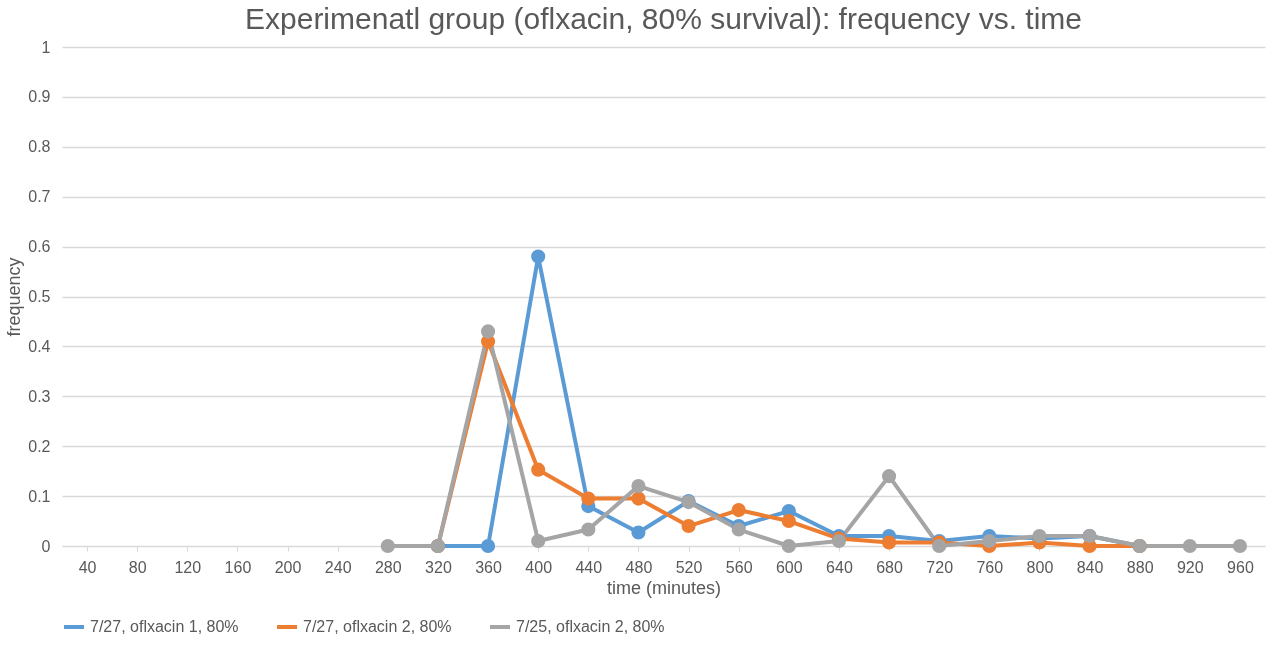 The width and height of the screenshot is (1278, 651). Describe the element at coordinates (238, 567) in the screenshot. I see `x-tick-label: 160` at that location.